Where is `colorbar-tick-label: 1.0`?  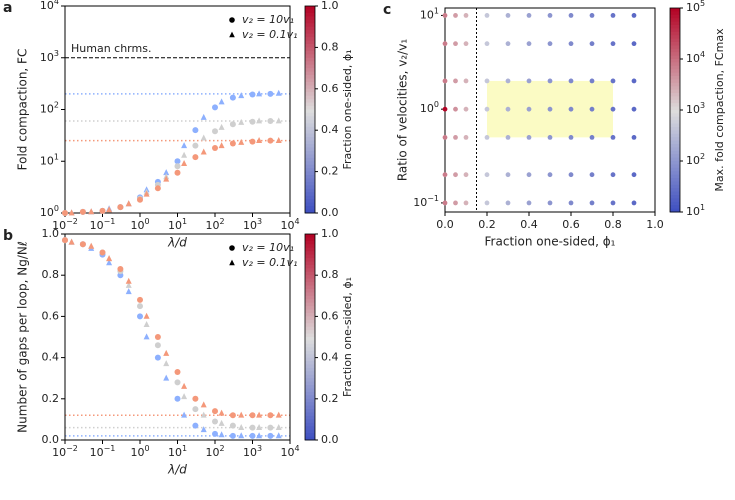 colorbar-tick-label: 1.0 is located at coordinates (330, 233).